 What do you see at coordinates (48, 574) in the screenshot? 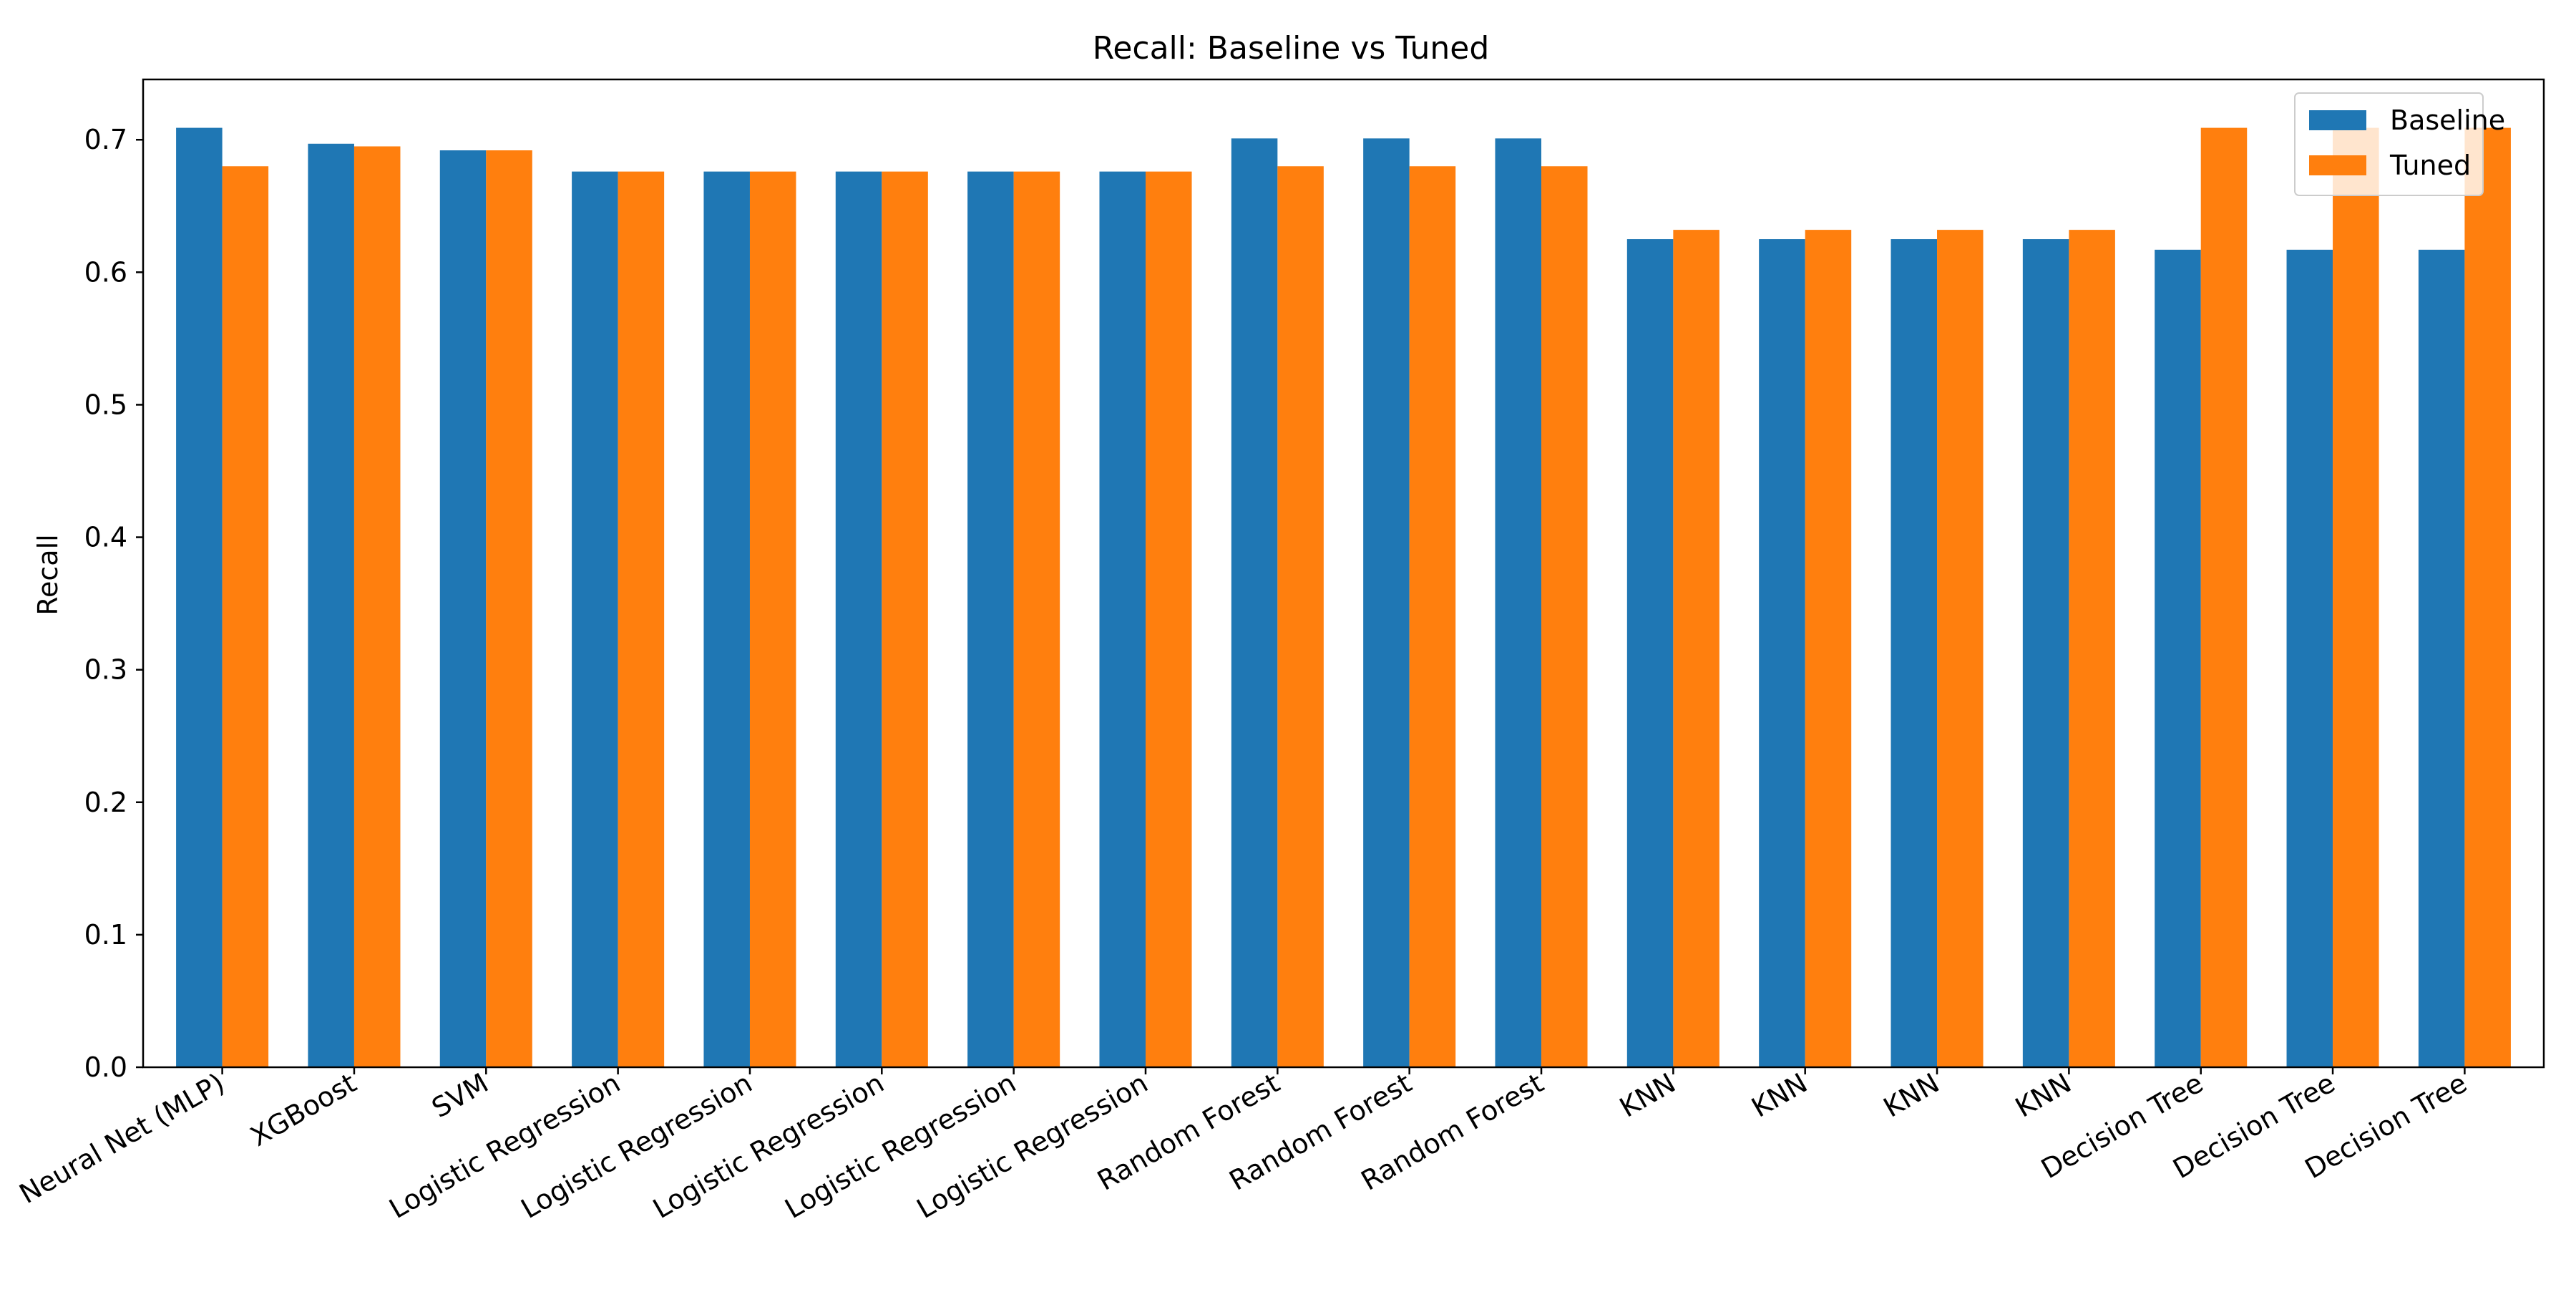
I see `y-axis-label: Recall` at bounding box center [48, 574].